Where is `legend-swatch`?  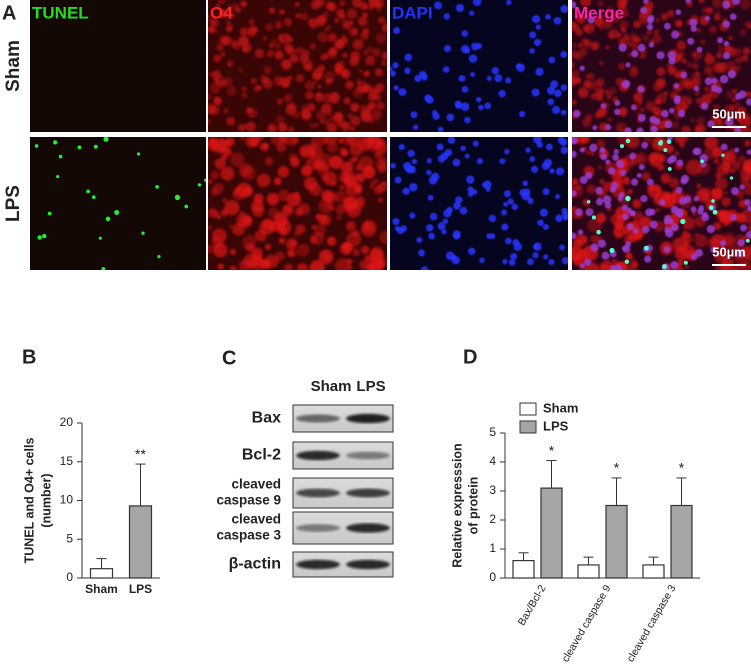
legend-swatch is located at coordinates (528, 427).